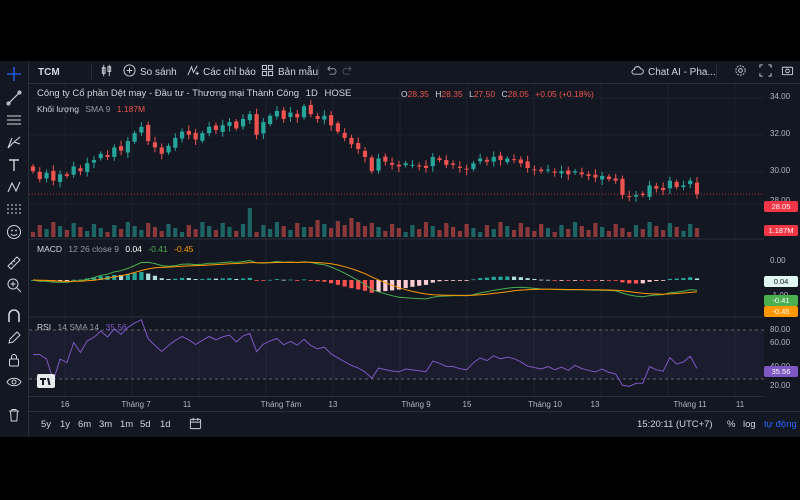 The image size is (800, 500). What do you see at coordinates (333, 404) in the screenshot?
I see `time-tick: 13` at bounding box center [333, 404].